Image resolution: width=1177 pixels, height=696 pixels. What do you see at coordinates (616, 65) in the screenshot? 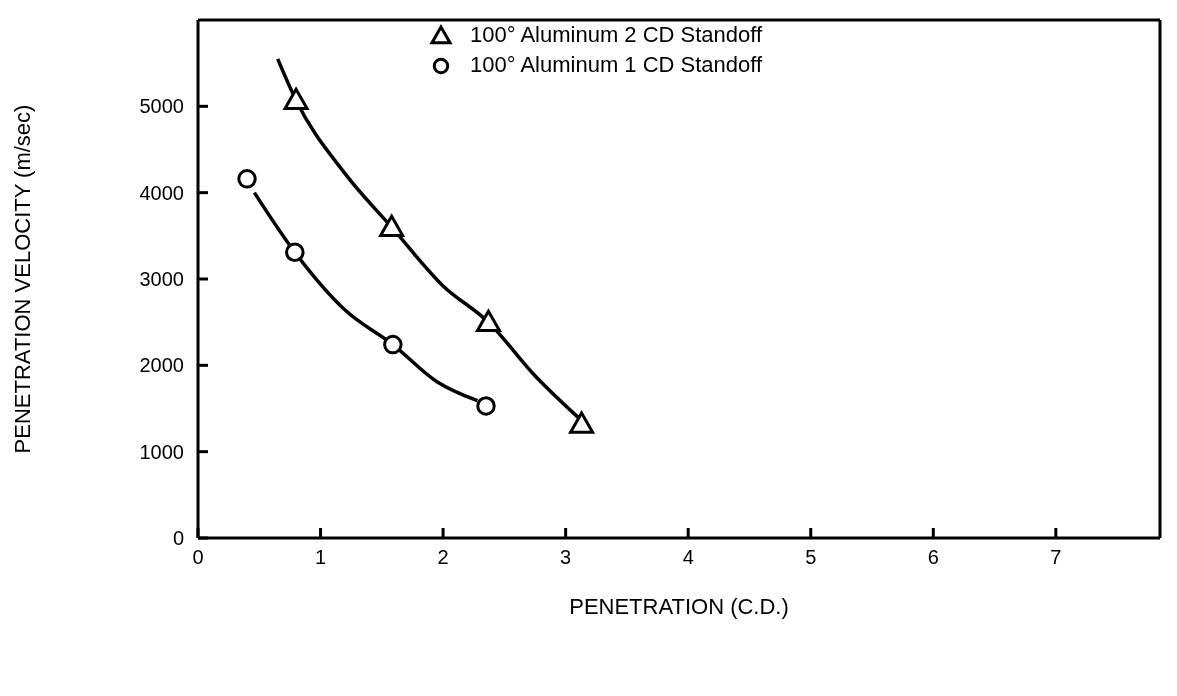
I see `legend-label: 100° Aluminum 1 CD Standoff` at bounding box center [616, 65].